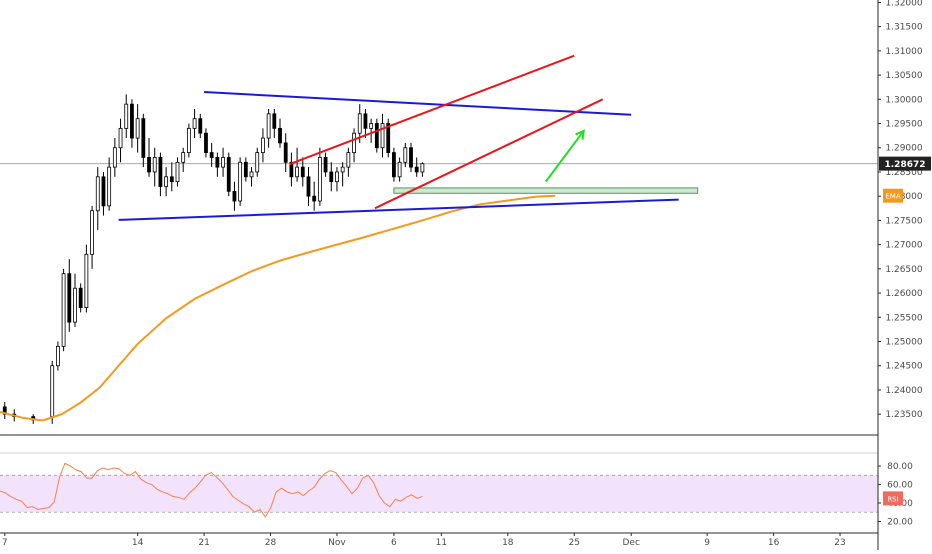 The height and width of the screenshot is (554, 932). What do you see at coordinates (707, 543) in the screenshot?
I see `date-tick-label: 9` at bounding box center [707, 543].